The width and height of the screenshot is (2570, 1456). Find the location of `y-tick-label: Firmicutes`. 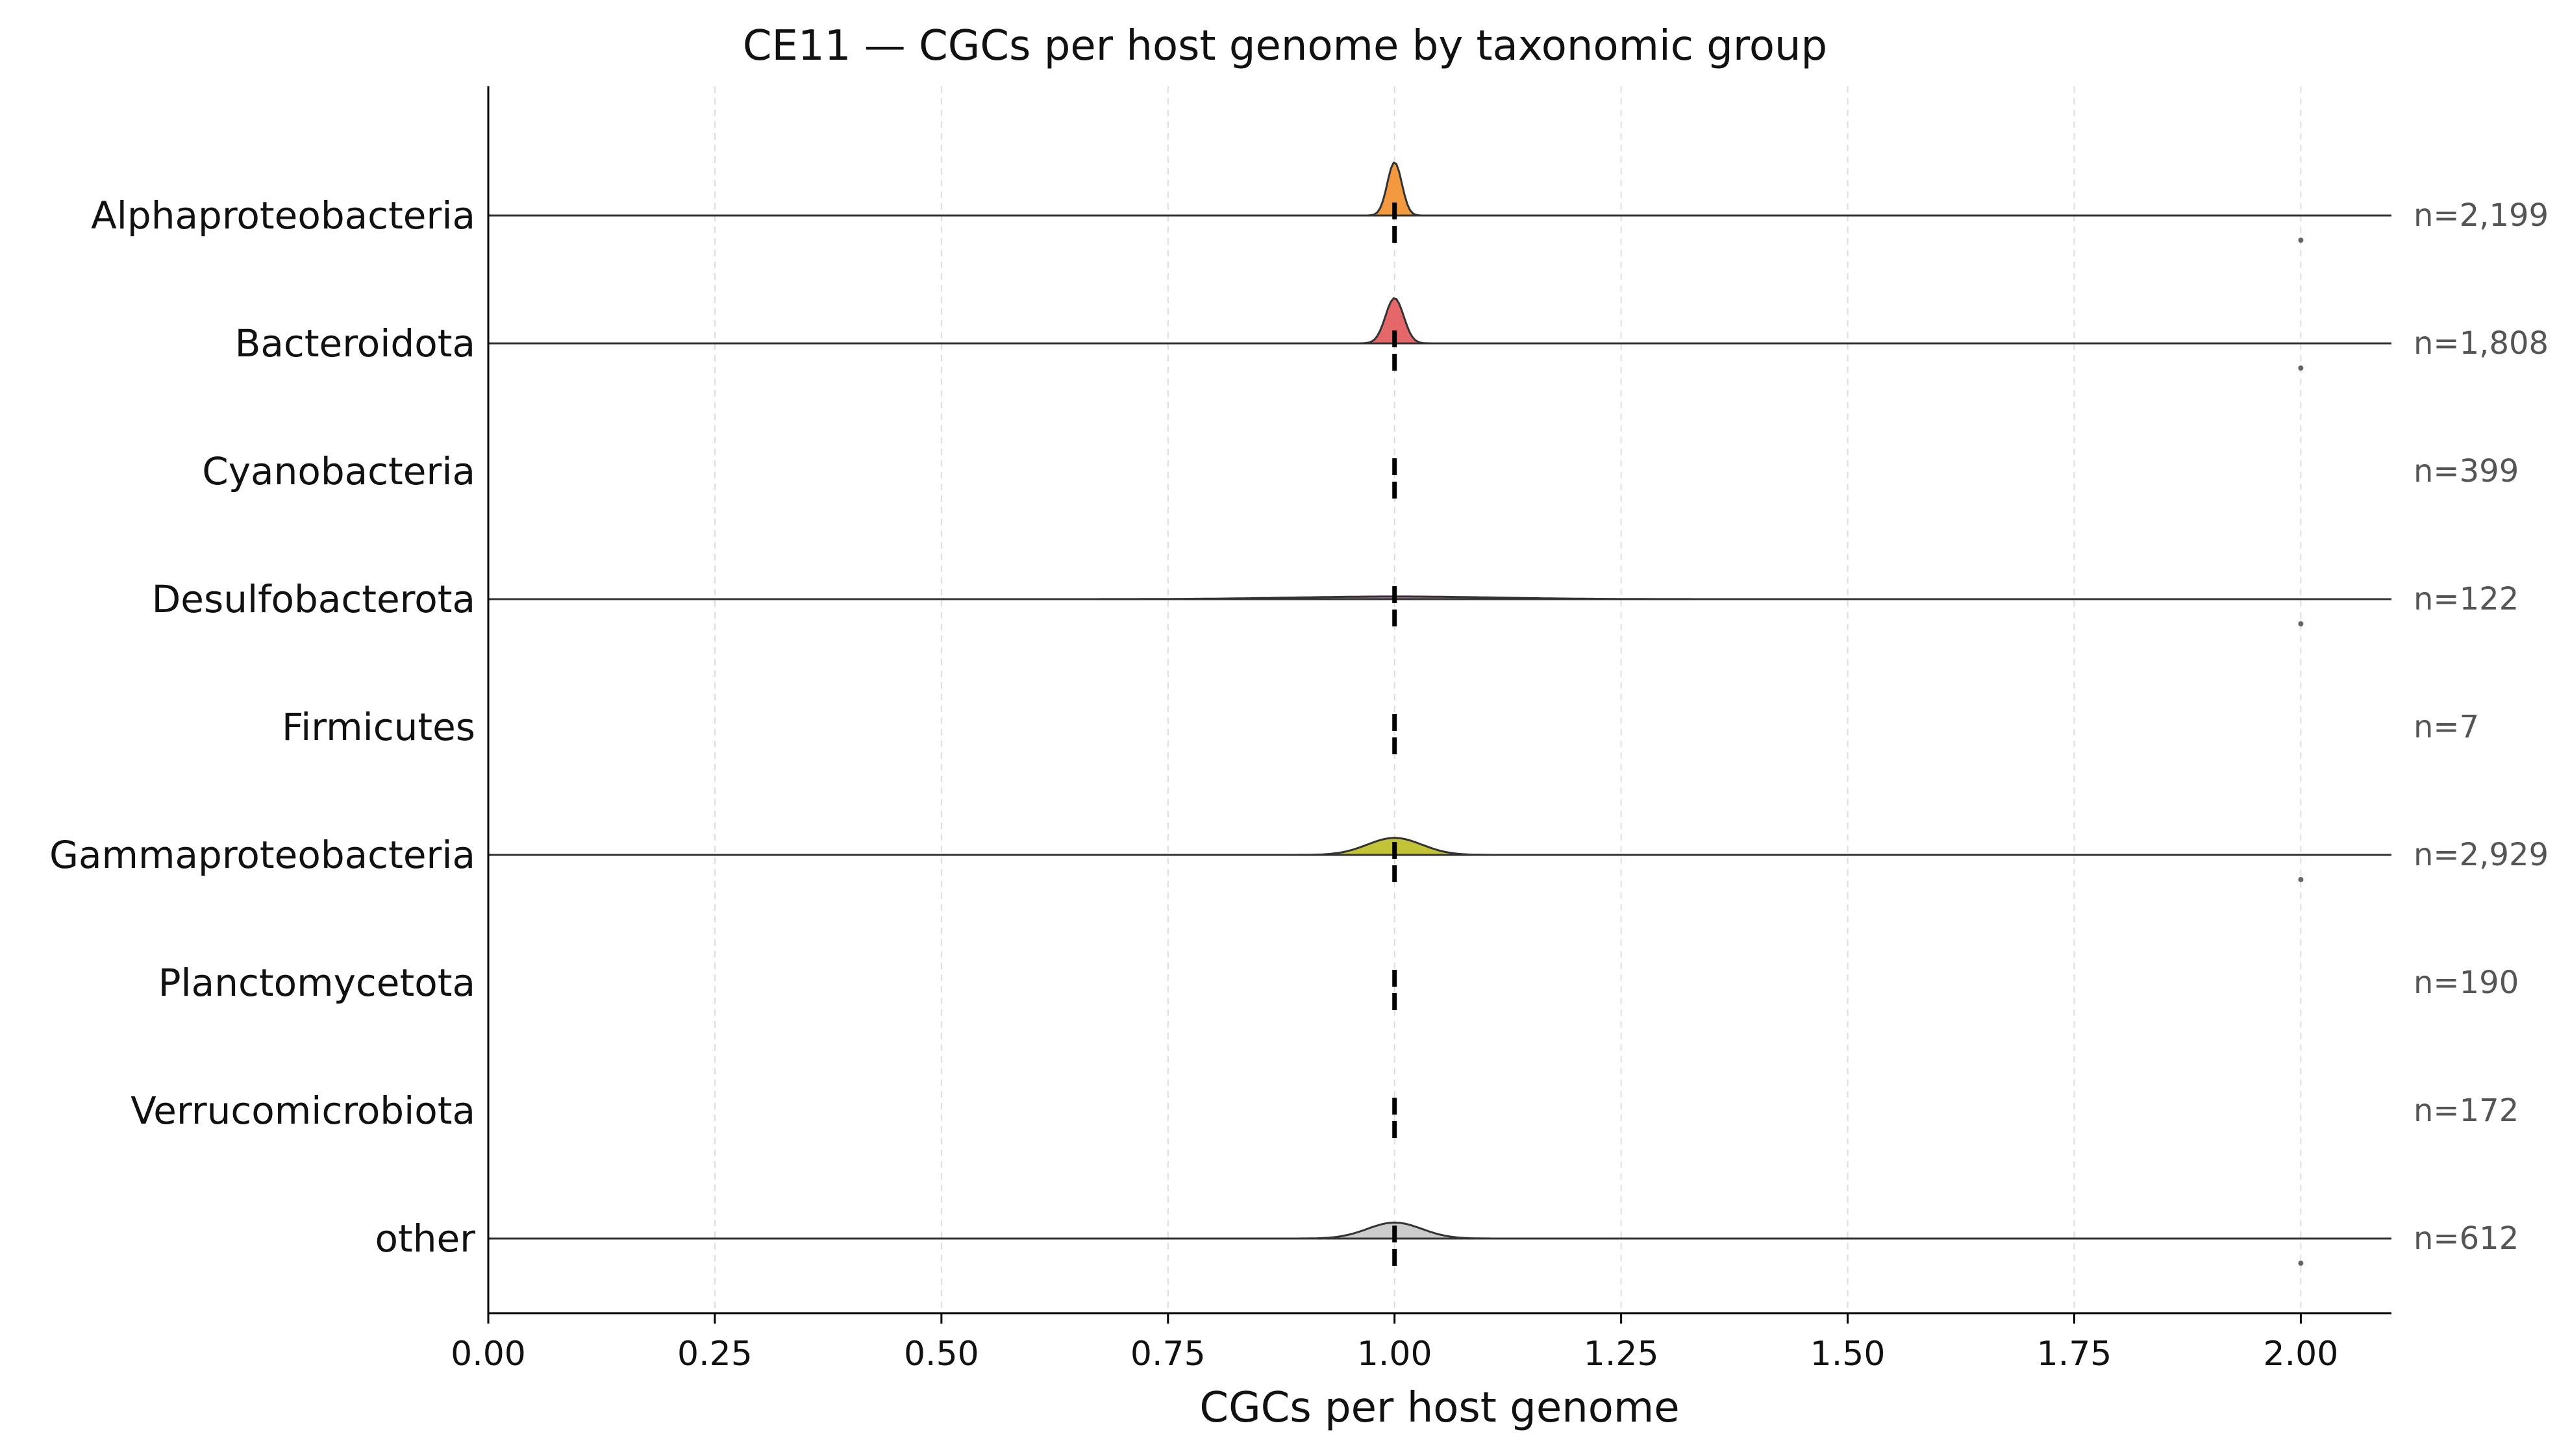

y-tick-label: Firmicutes is located at coordinates (378, 727).